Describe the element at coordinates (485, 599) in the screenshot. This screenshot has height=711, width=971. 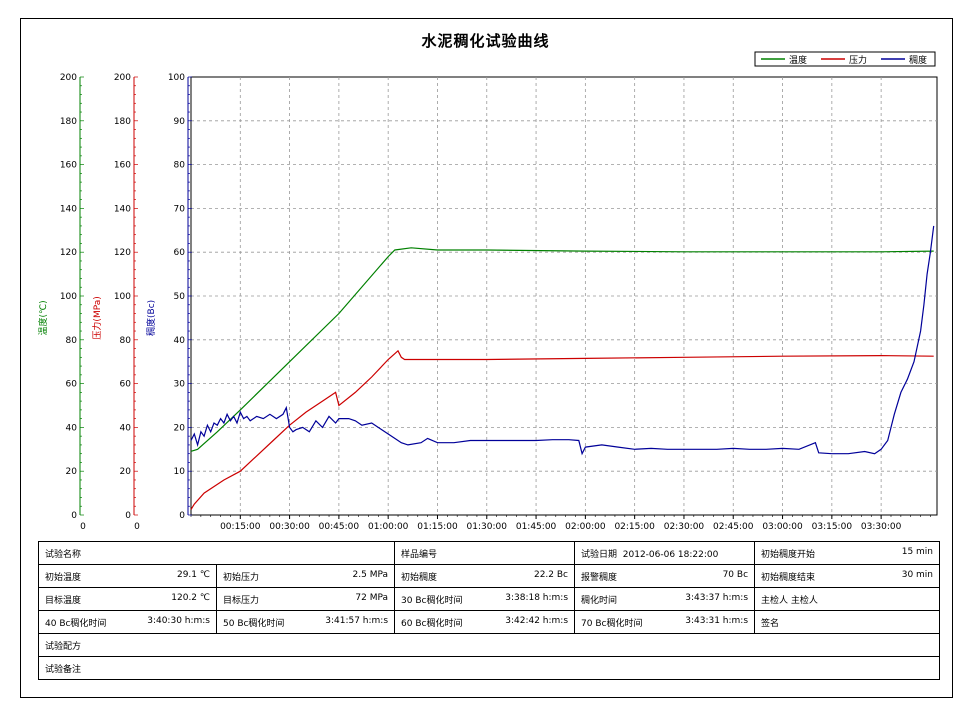
I see `bc30-cell: 30 Bc稠化时间 3:38:18 h:m:s` at that location.